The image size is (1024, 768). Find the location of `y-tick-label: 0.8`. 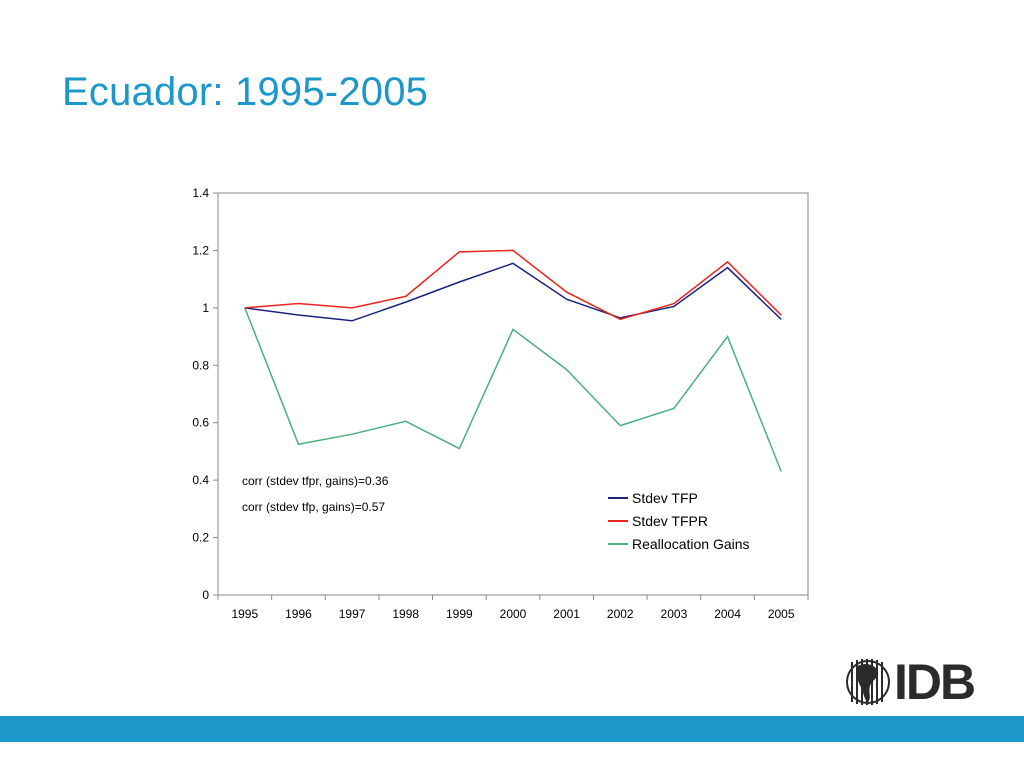

y-tick-label: 0.8 is located at coordinates (200, 365).